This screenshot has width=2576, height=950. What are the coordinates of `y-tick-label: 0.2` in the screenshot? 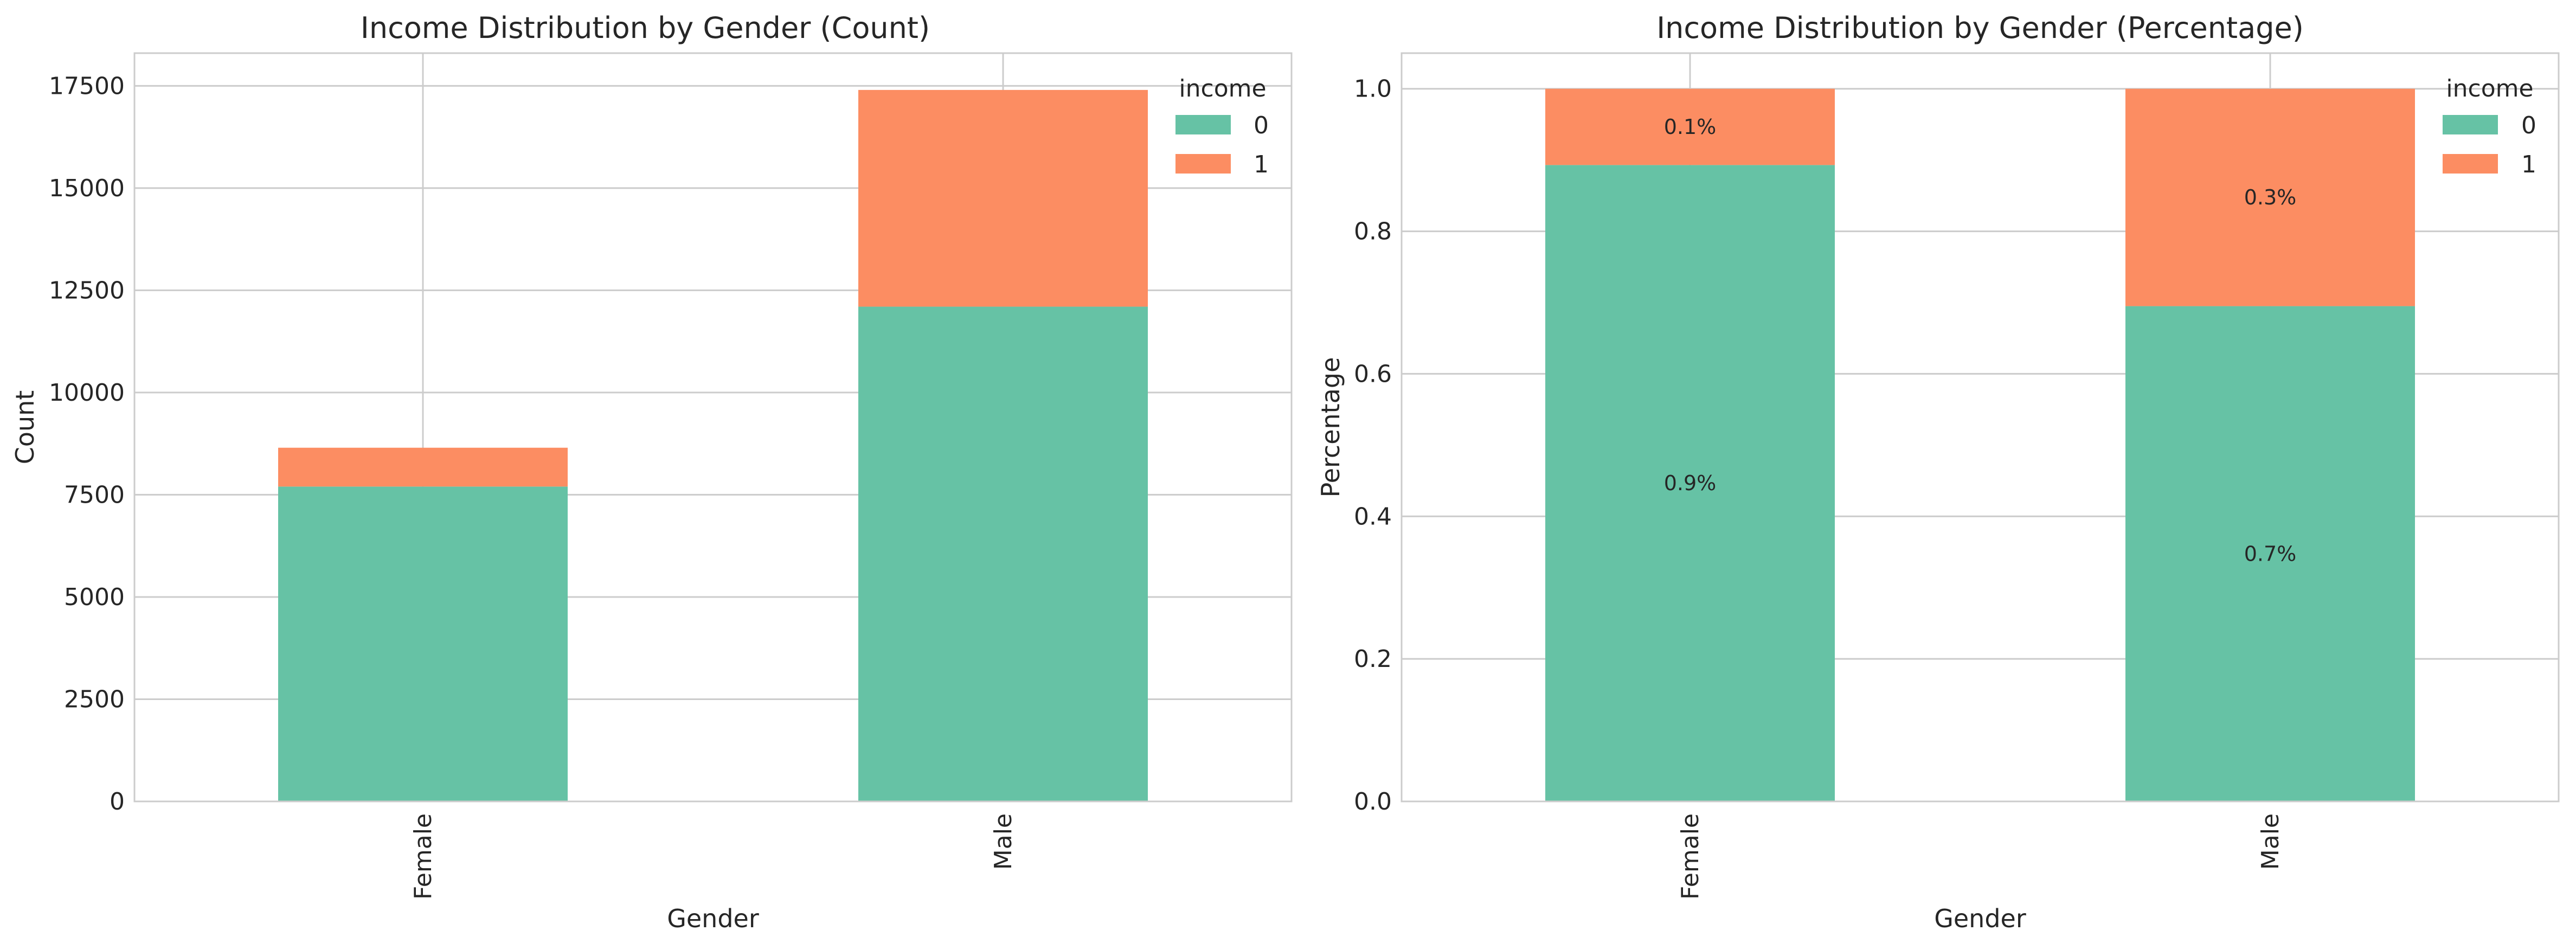 It's located at (1373, 659).